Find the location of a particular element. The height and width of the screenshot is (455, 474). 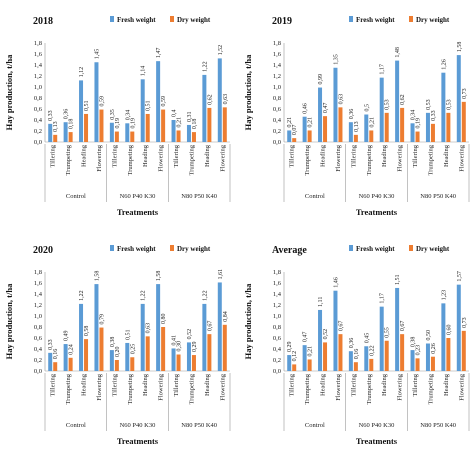

y-tick-label: 1,2 is located at coordinates (38, 76).